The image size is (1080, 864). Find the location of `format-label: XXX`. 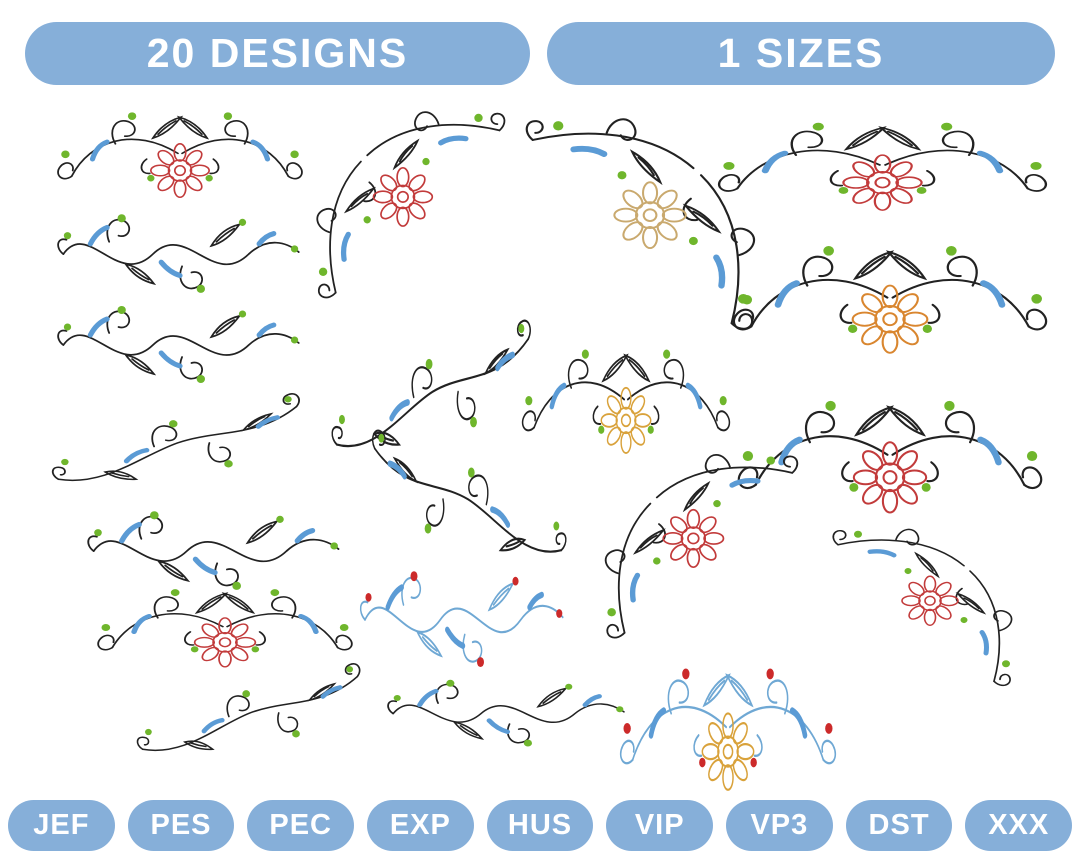

format-label: XXX is located at coordinates (1019, 825).